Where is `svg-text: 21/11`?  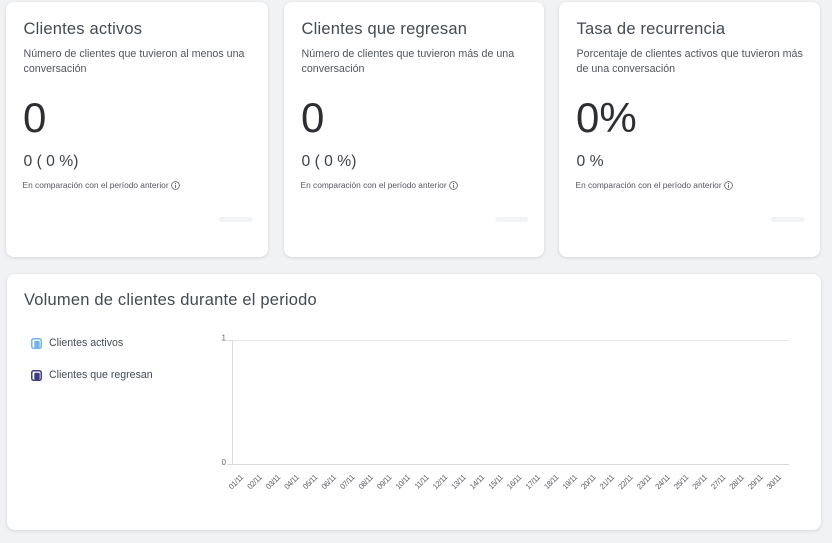 svg-text: 21/11 is located at coordinates (607, 482).